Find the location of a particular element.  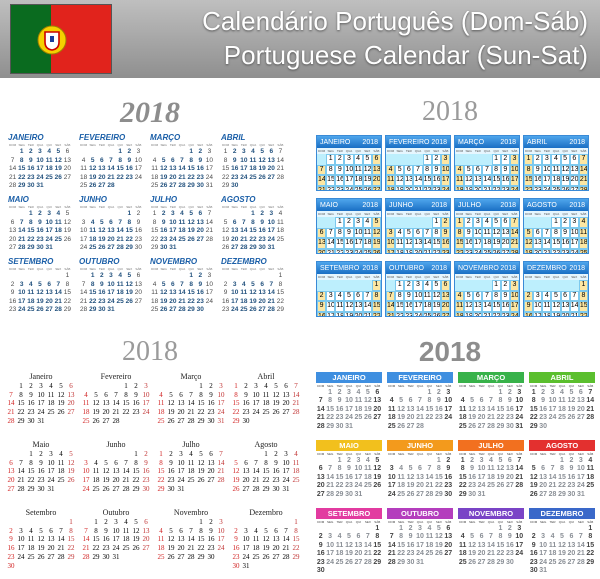

day-cell: 3 is located at coordinates (51, 454).